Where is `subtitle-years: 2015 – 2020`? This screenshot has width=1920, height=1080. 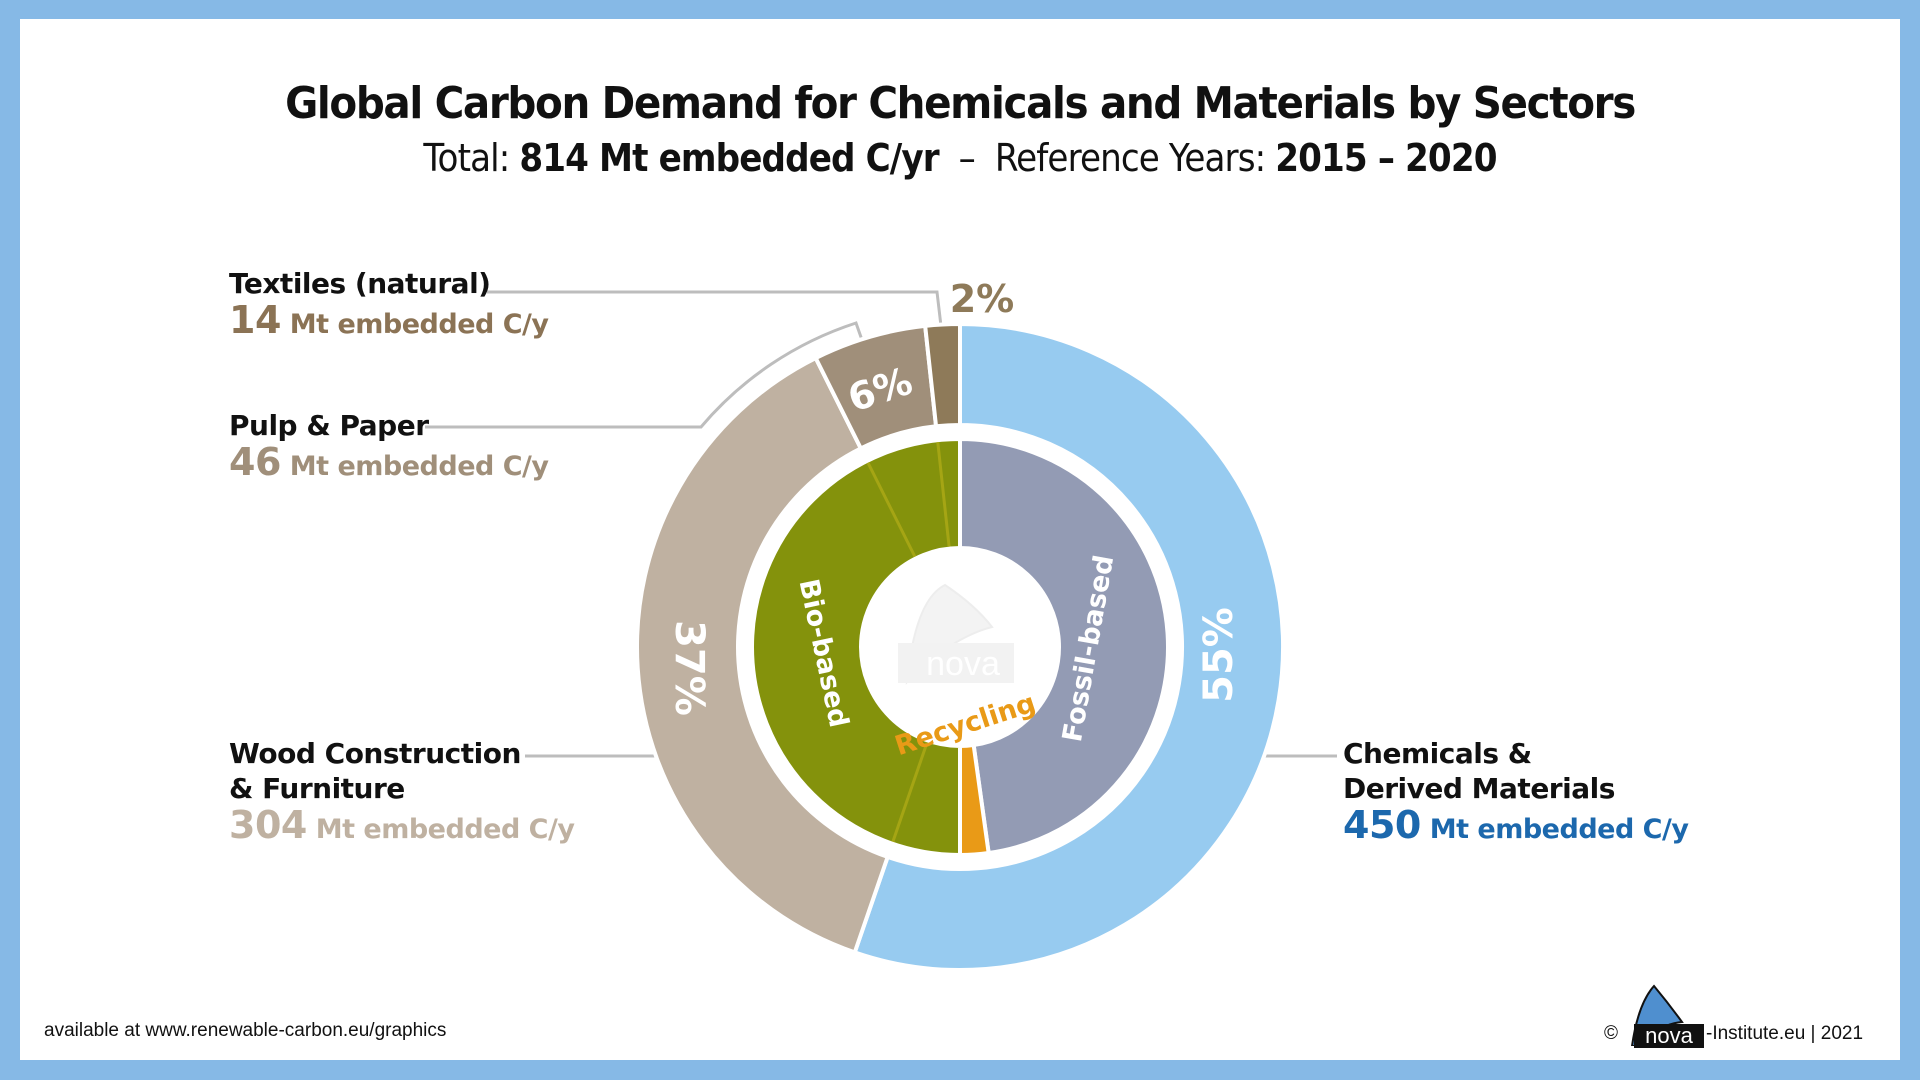 subtitle-years: 2015 – 2020 is located at coordinates (1386, 158).